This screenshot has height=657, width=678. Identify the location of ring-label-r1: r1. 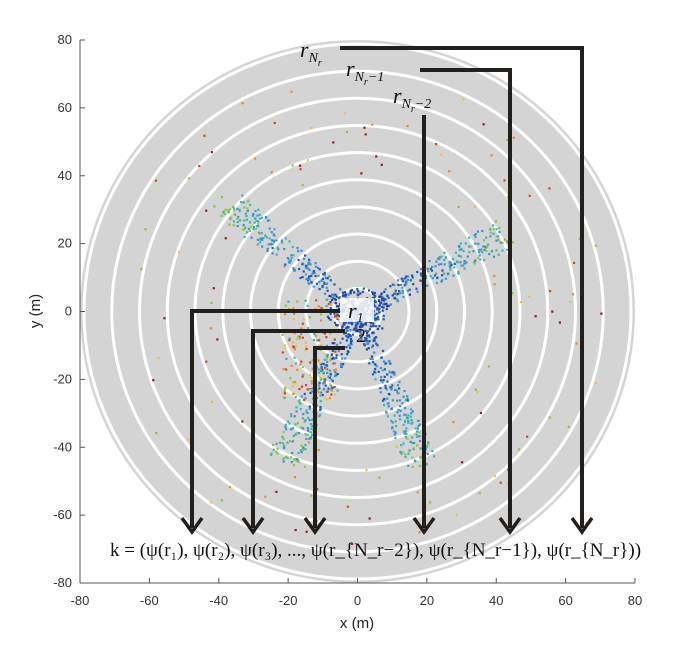
(357, 312).